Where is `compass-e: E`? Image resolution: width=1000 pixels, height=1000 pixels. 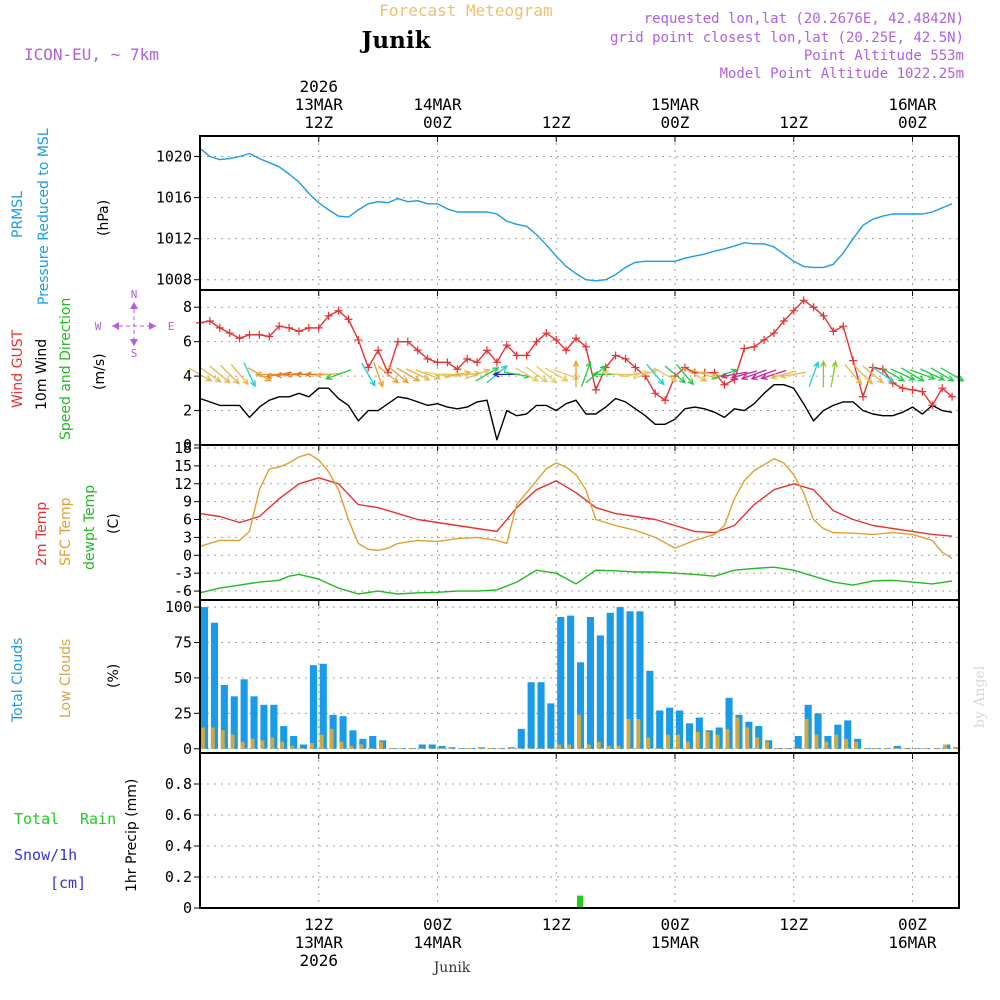
compass-e: E is located at coordinates (171, 326).